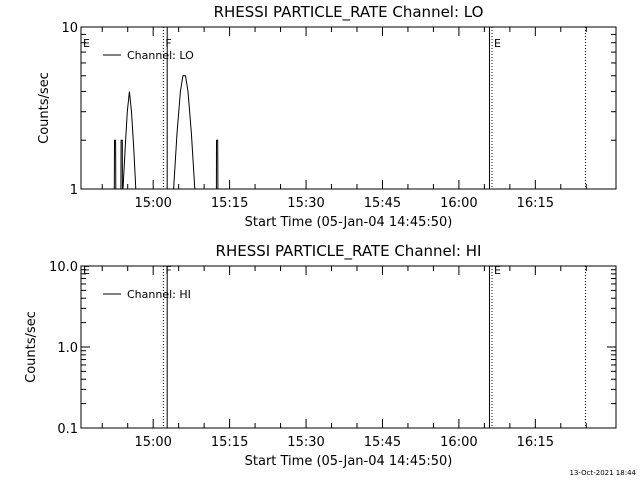 Image resolution: width=640 pixels, height=485 pixels. Describe the element at coordinates (166, 132) in the screenshot. I see `series-line` at that location.